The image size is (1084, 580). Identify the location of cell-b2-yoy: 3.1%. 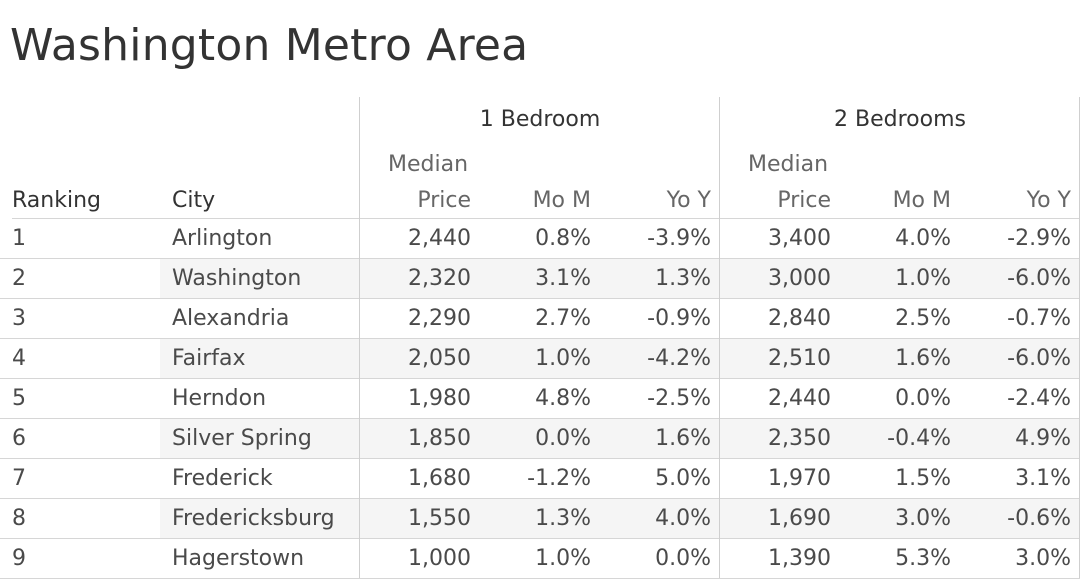
(1043, 478).